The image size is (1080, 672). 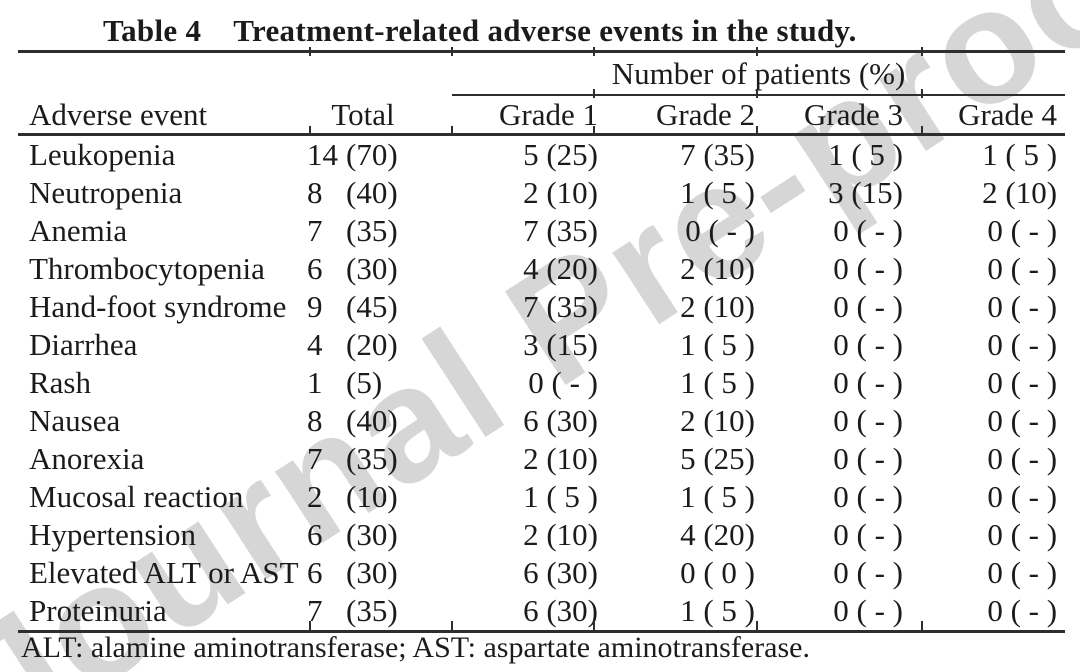 I want to click on column-header-adverse-event: Adverse event, so click(x=159, y=115).